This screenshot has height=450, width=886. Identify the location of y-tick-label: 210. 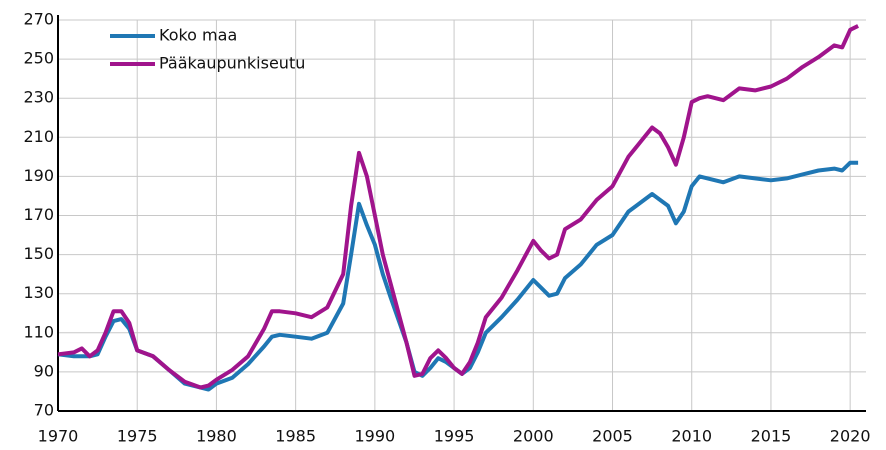
(38, 136).